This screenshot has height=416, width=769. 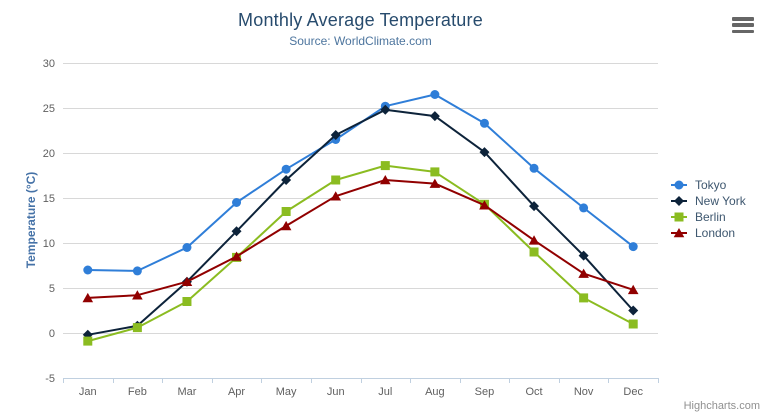 I want to click on y-axis-tick-label: -5, so click(x=50, y=379).